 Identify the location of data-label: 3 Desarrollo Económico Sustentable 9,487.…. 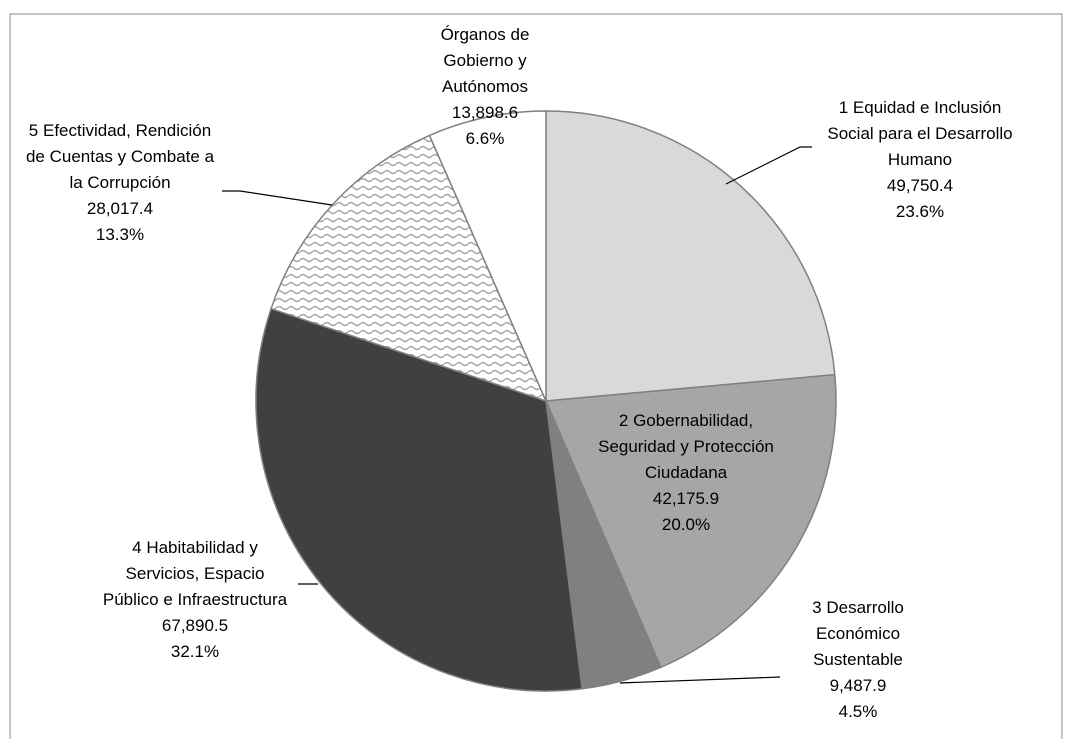
(858, 660).